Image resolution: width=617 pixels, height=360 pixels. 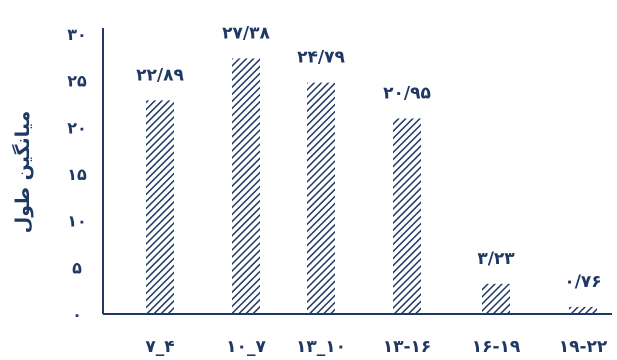 I want to click on bar-value-label: ۰/۷۶, so click(x=582, y=282).